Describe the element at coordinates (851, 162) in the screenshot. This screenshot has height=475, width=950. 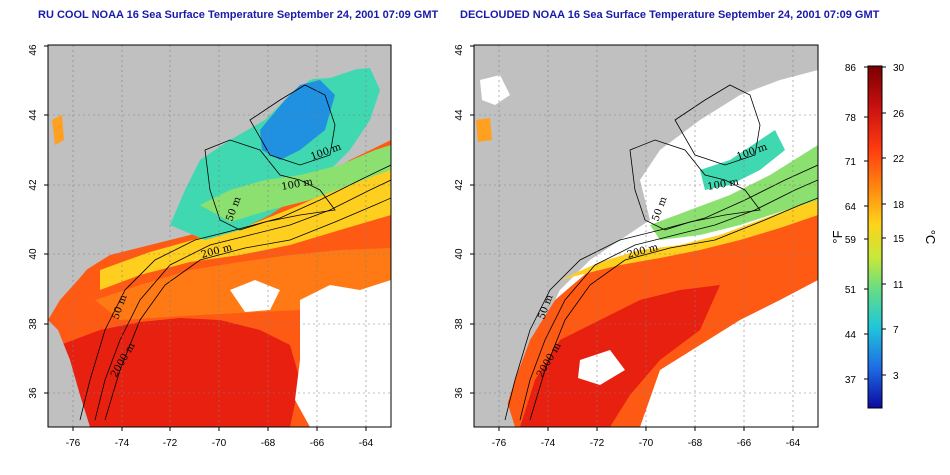
I see `fahrenheit-tick: 71` at that location.